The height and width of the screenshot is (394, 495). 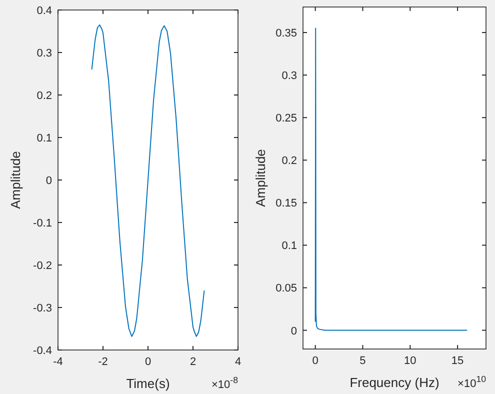 I want to click on x-tick-label: 15, so click(x=457, y=361).